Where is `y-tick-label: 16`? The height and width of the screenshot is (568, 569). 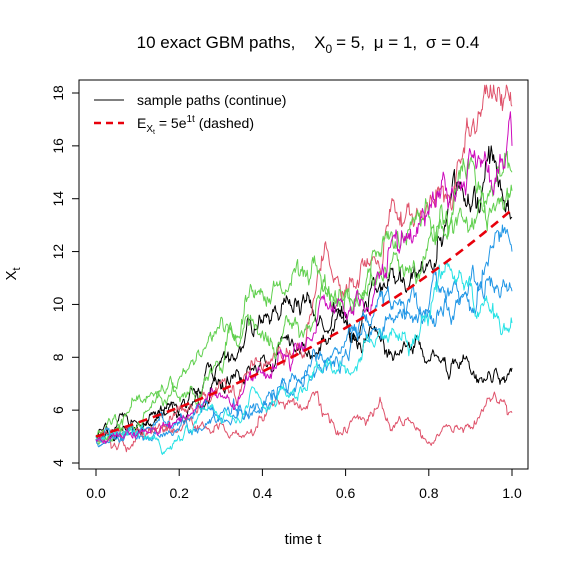
y-tick-label: 16 is located at coordinates (58, 146).